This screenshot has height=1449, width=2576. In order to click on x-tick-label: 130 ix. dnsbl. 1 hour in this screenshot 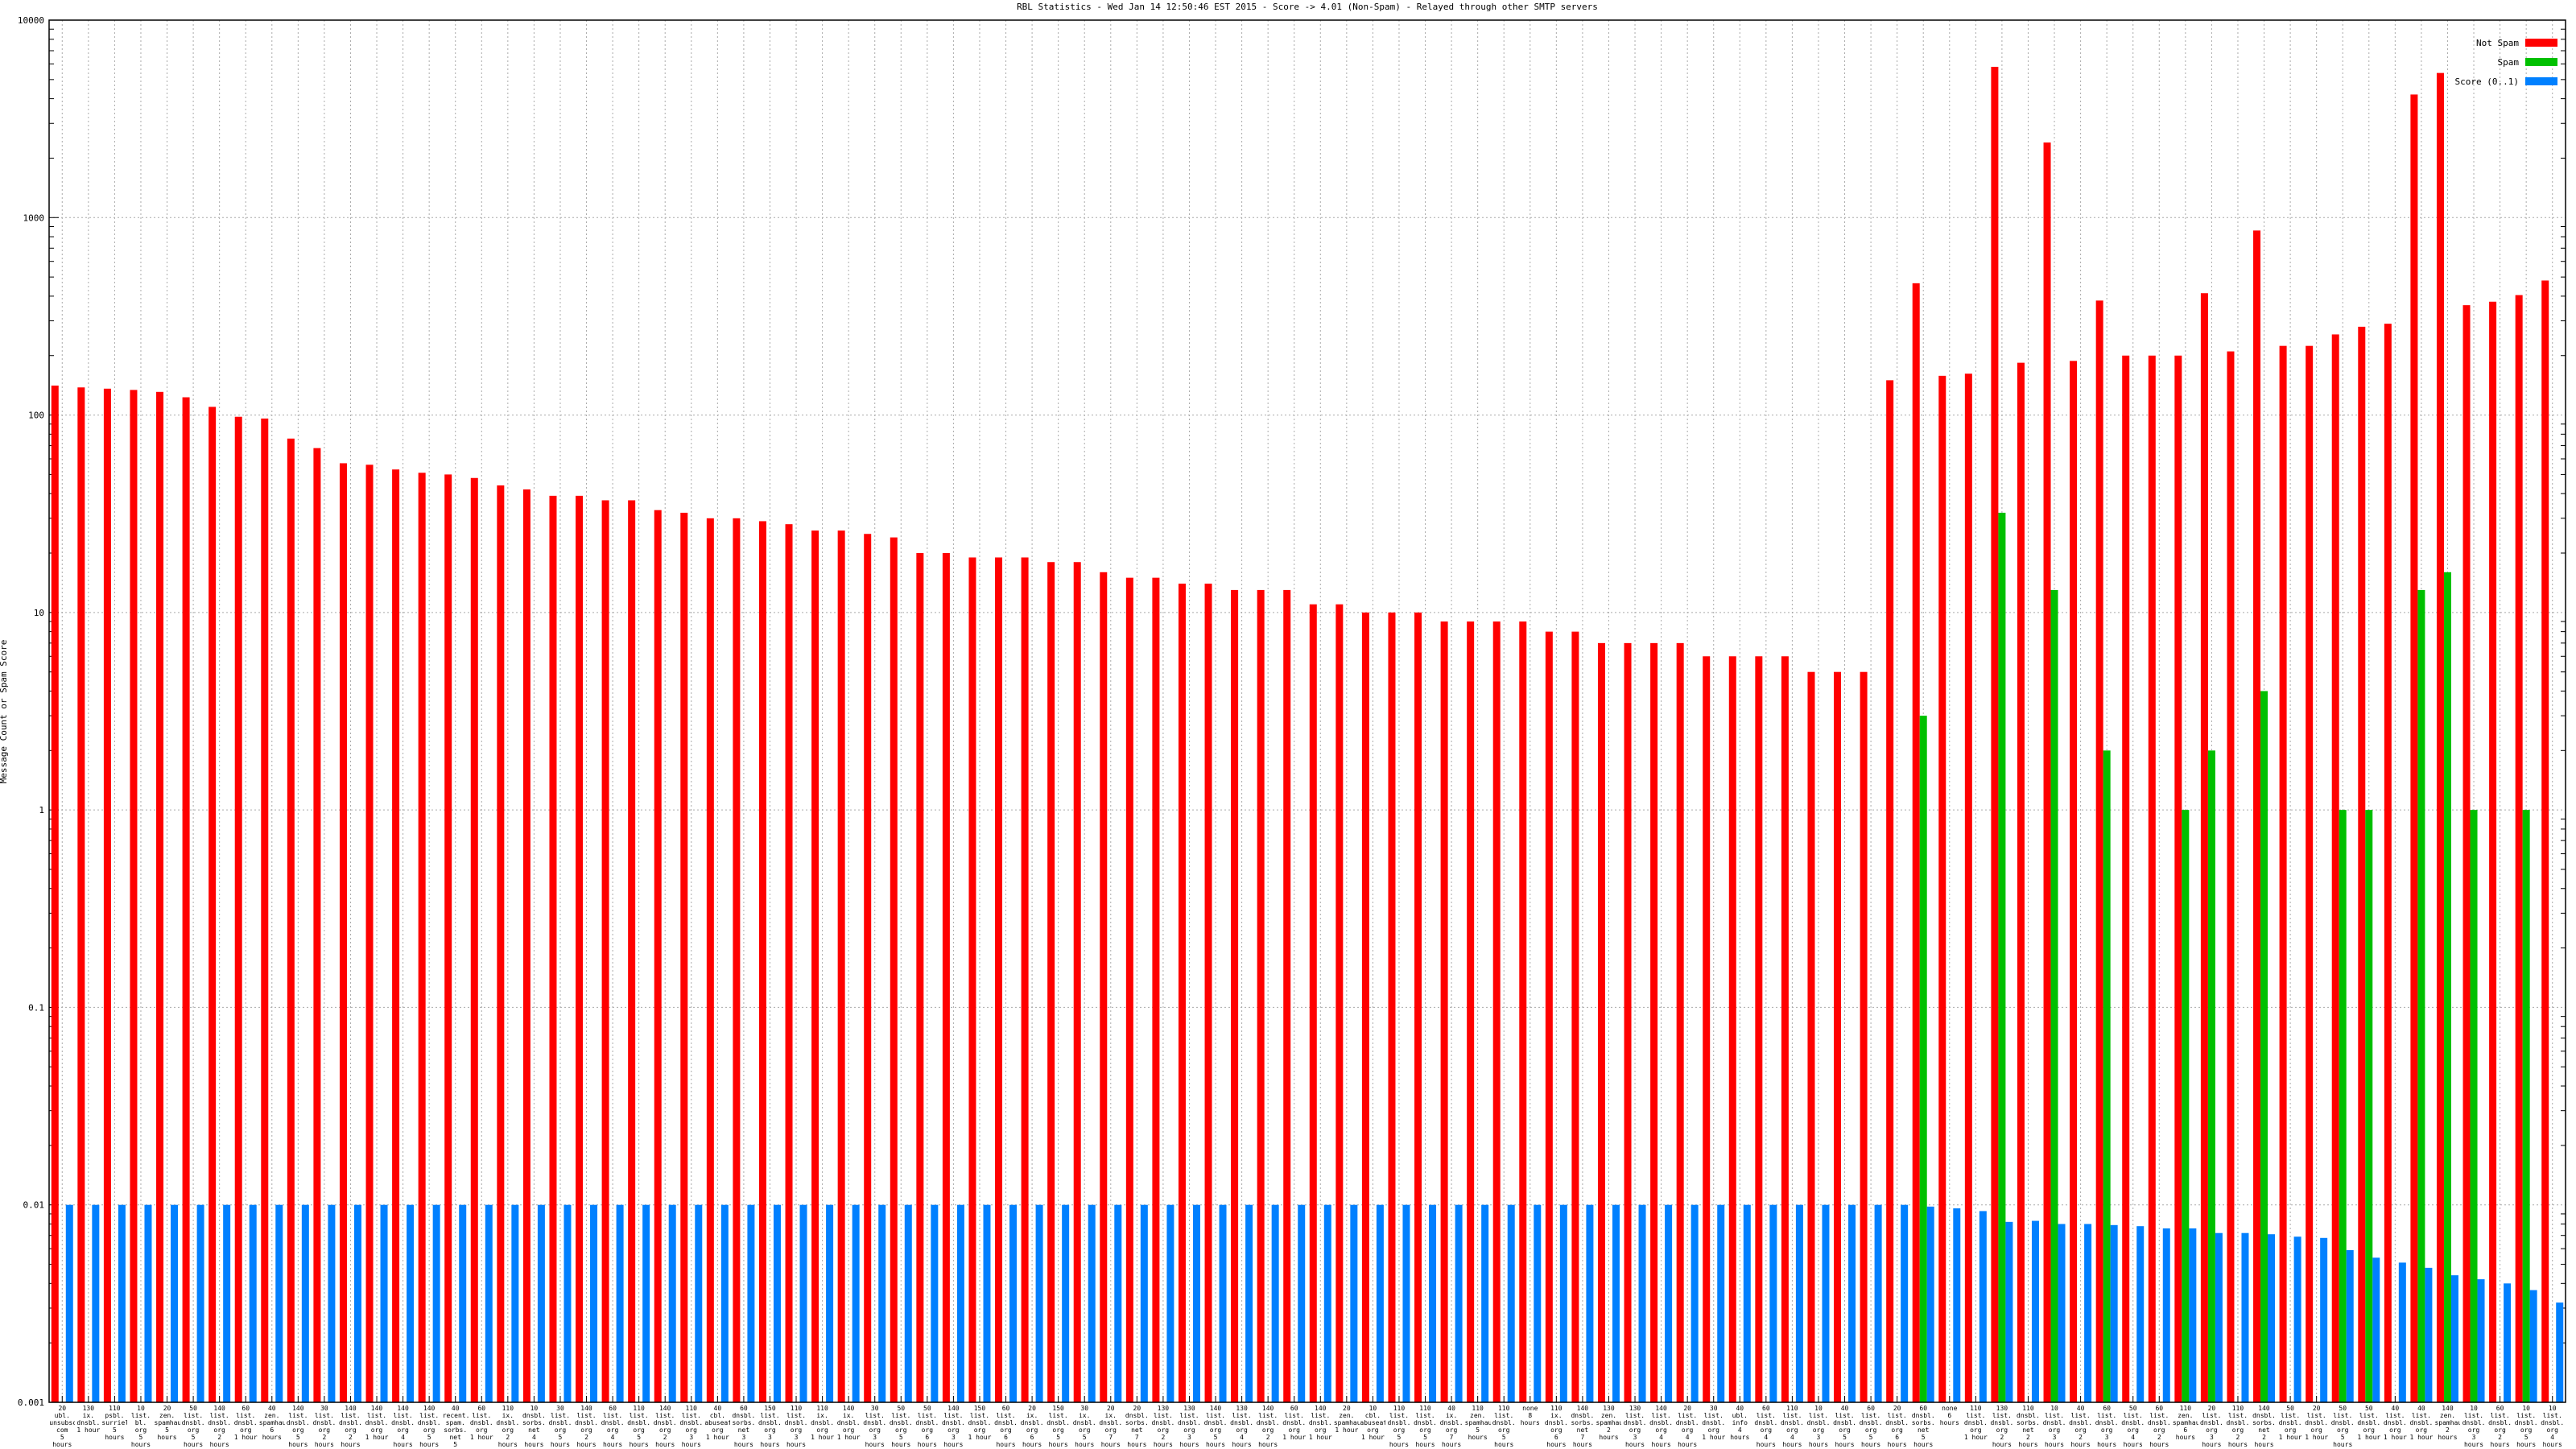, I will do `click(88, 1419)`.